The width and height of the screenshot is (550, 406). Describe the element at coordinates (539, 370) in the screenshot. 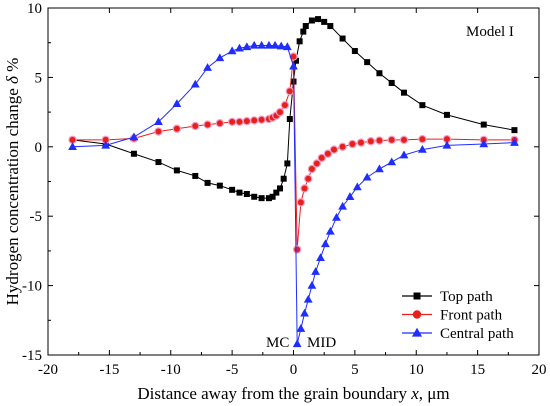

I see `x-tick-label: 20` at that location.